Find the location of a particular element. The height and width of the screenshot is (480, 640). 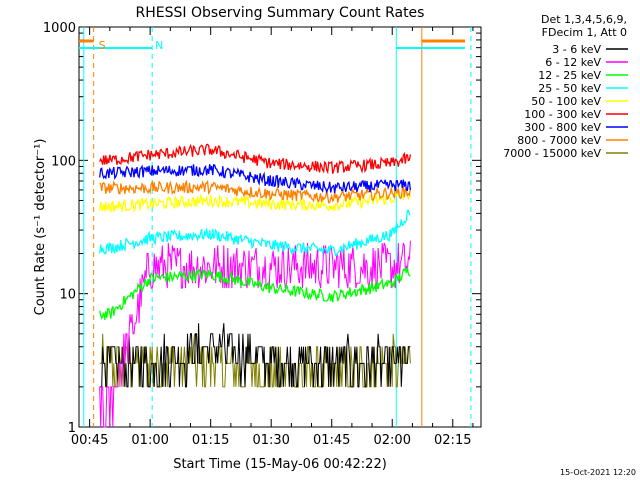

state-marker-label: S is located at coordinates (102, 45).